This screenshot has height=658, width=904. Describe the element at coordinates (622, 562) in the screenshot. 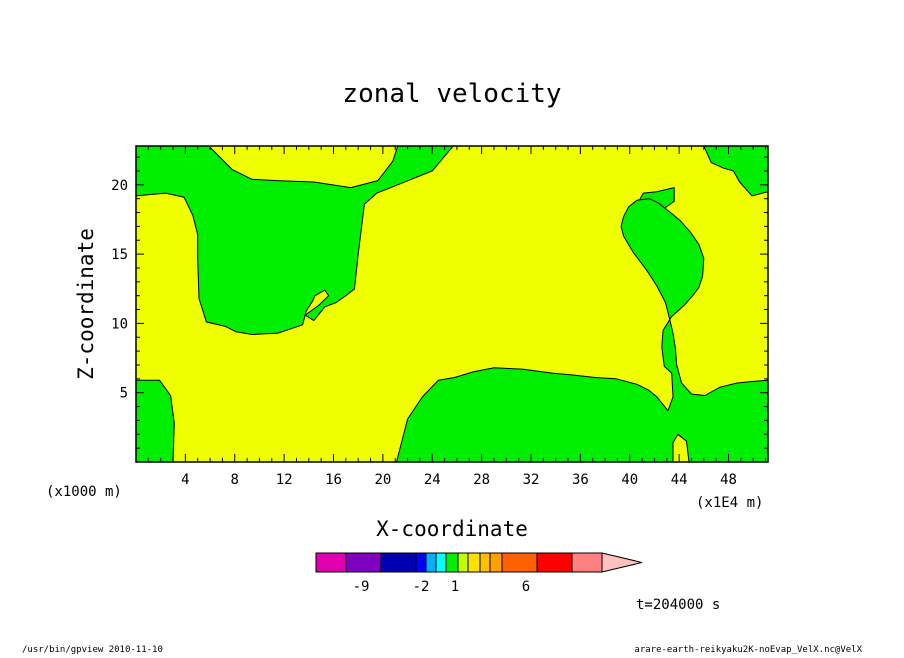

I see `colorbar-arrow` at that location.